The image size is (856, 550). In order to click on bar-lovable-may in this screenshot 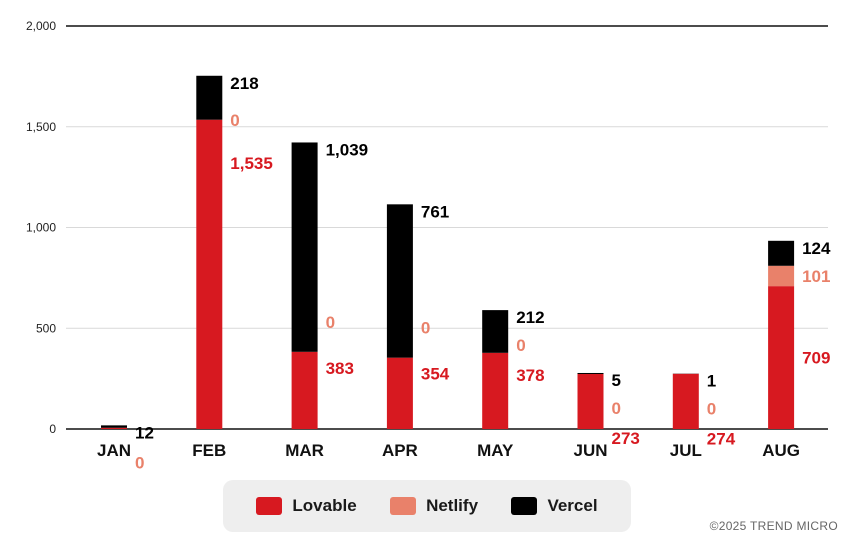, I will do `click(495, 390)`.